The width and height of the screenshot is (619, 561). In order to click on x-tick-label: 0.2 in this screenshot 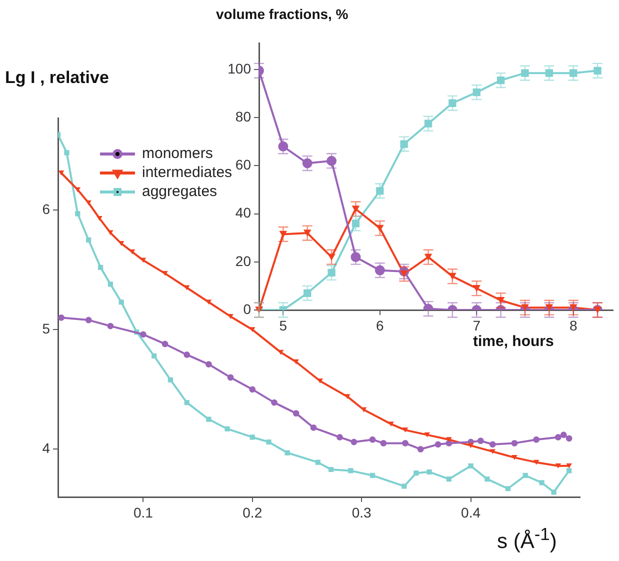, I will do `click(252, 512)`.